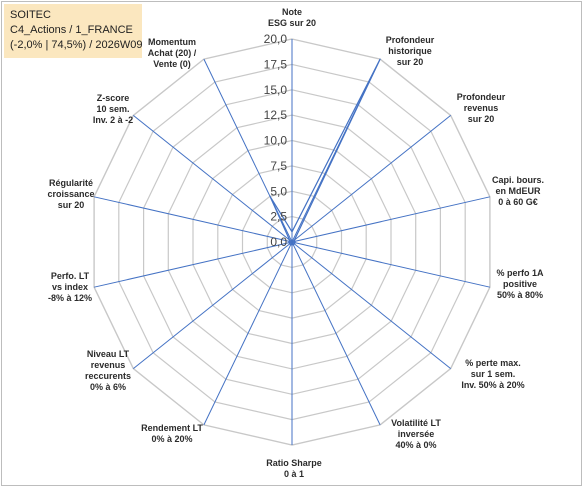 The image size is (583, 487). Describe the element at coordinates (518, 180) in the screenshot. I see `axis-label-3-line-0: Capi. bours.` at that location.